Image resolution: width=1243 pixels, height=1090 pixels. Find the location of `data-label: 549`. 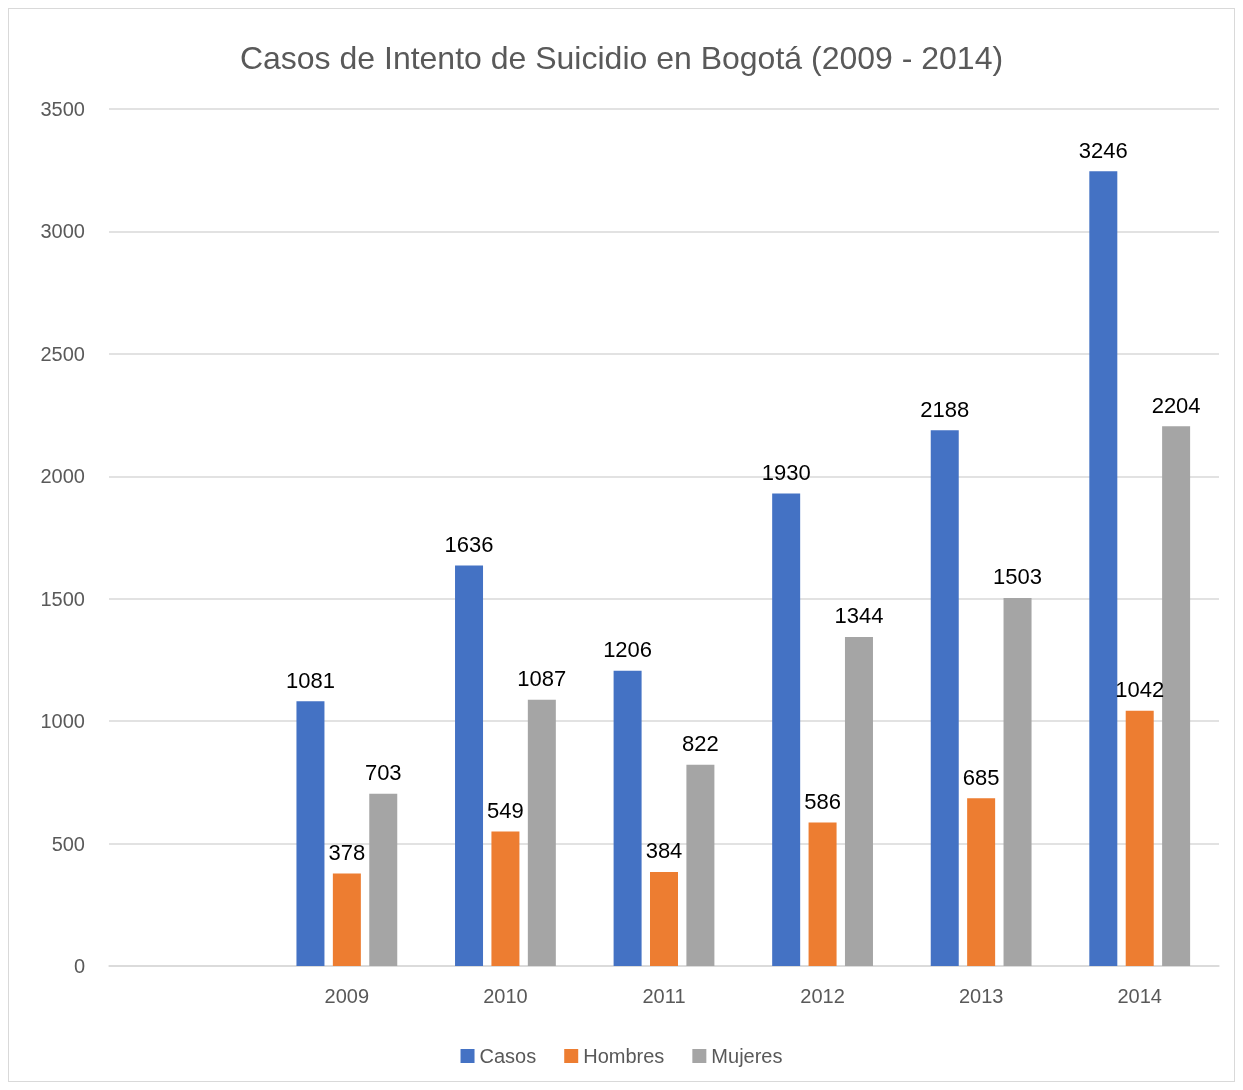

data-label: 549 is located at coordinates (505, 811).